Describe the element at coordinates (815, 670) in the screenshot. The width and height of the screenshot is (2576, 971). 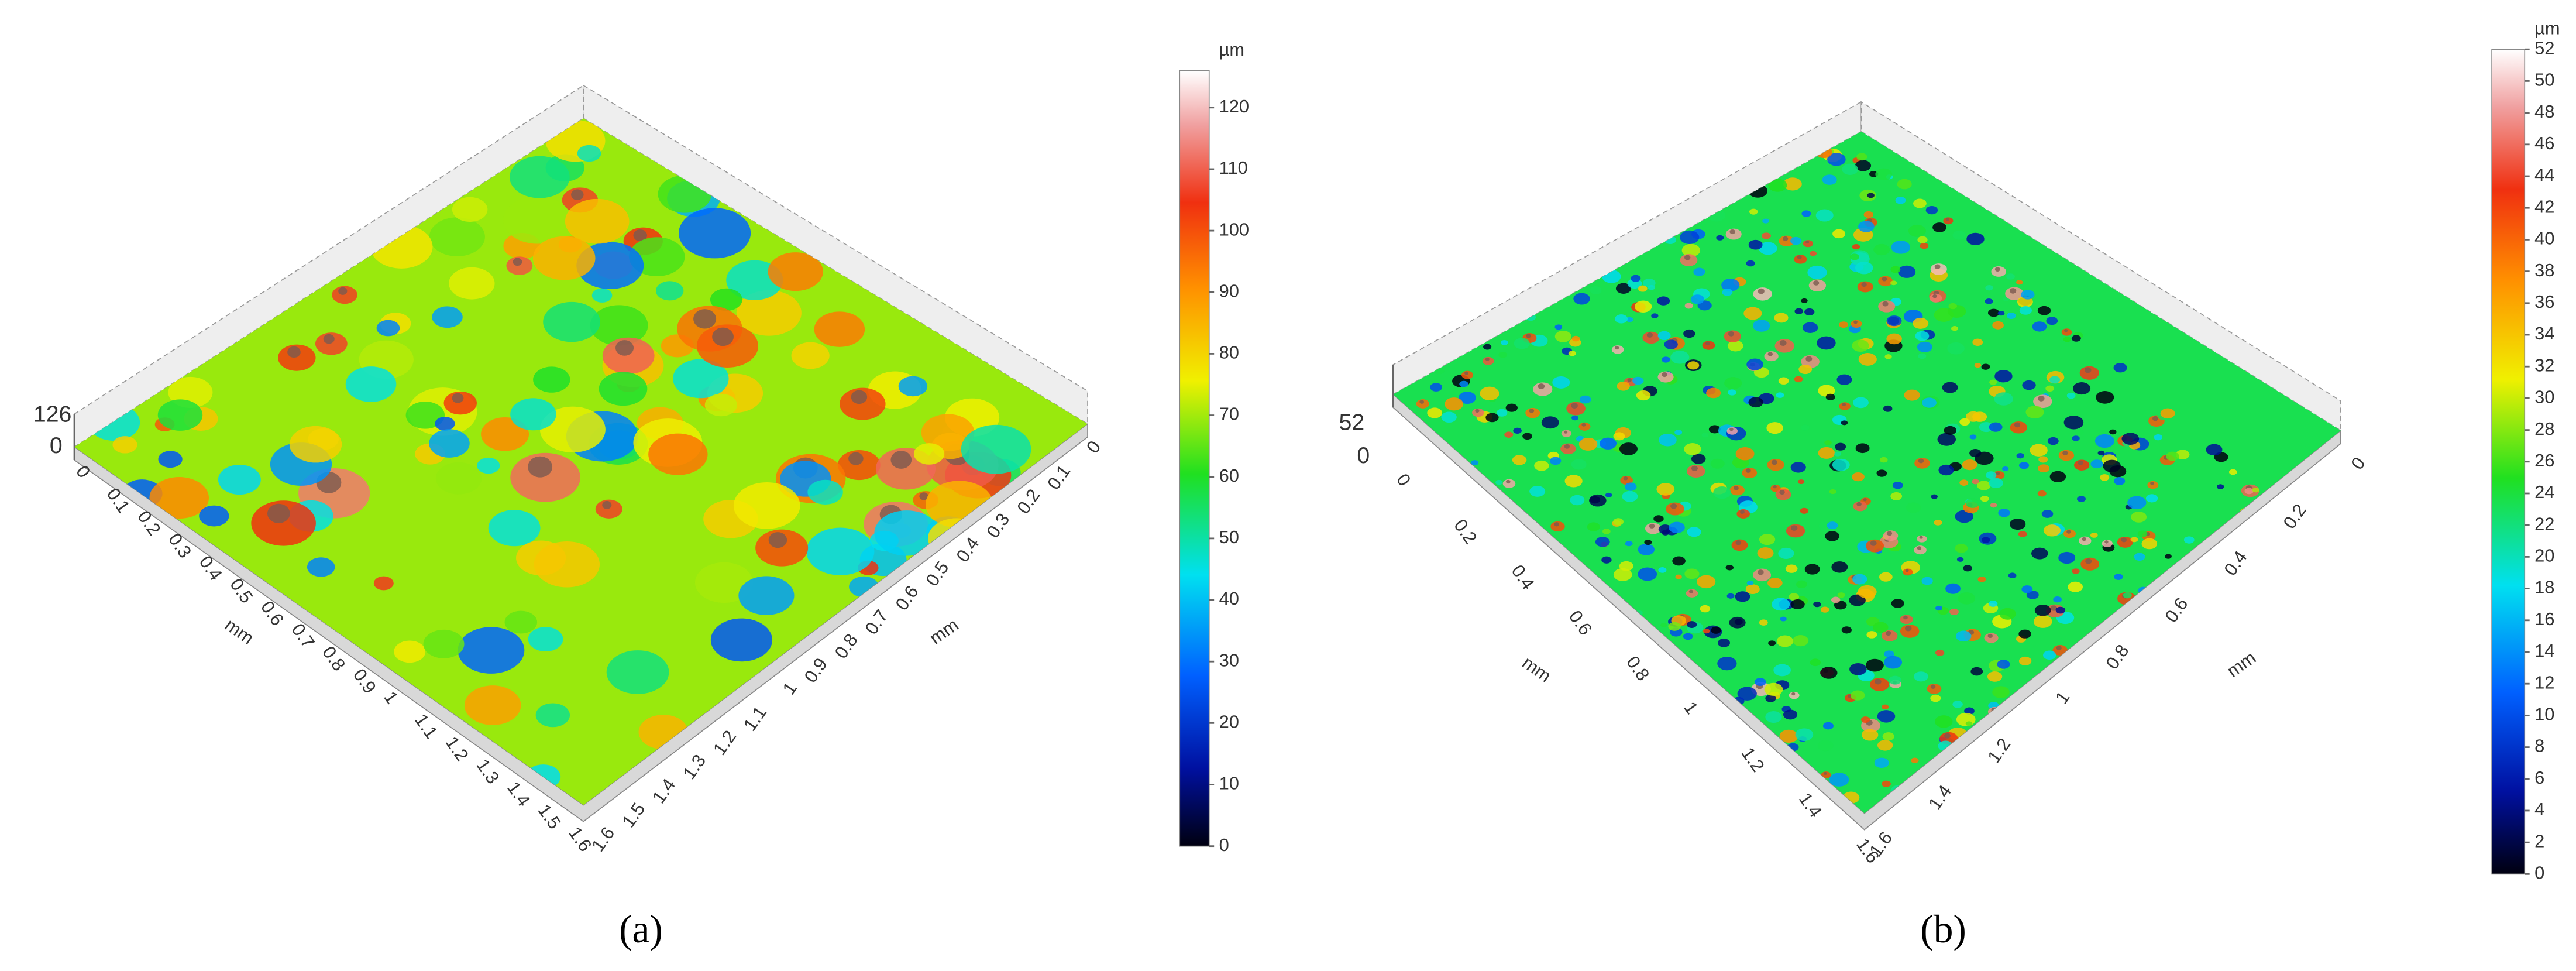
I see `axis-tick-label: 0.9` at that location.